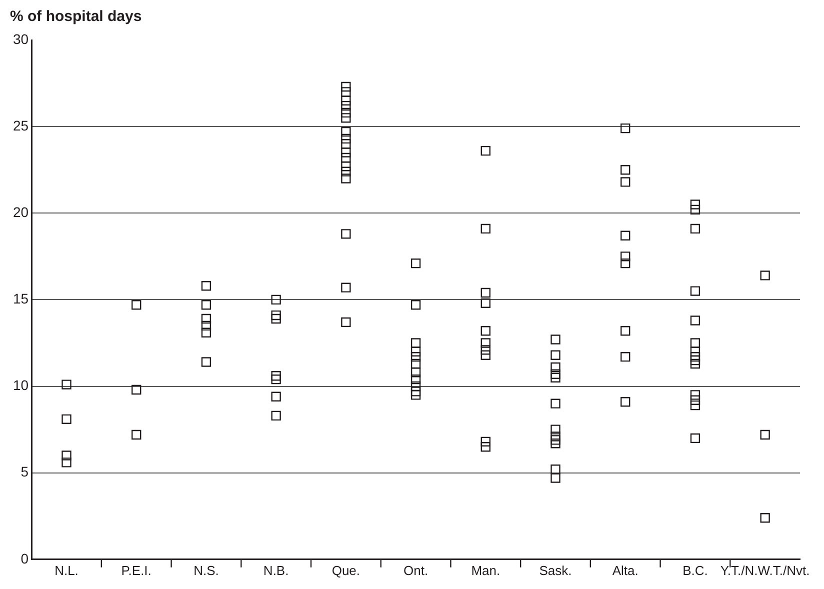 The image size is (824, 589). What do you see at coordinates (20, 212) in the screenshot?
I see `y-tick-label: 20` at bounding box center [20, 212].